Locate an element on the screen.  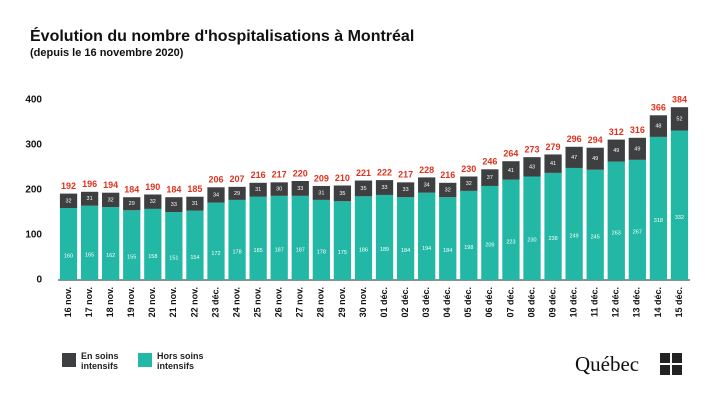
segment-label: 41 is located at coordinates (553, 164).